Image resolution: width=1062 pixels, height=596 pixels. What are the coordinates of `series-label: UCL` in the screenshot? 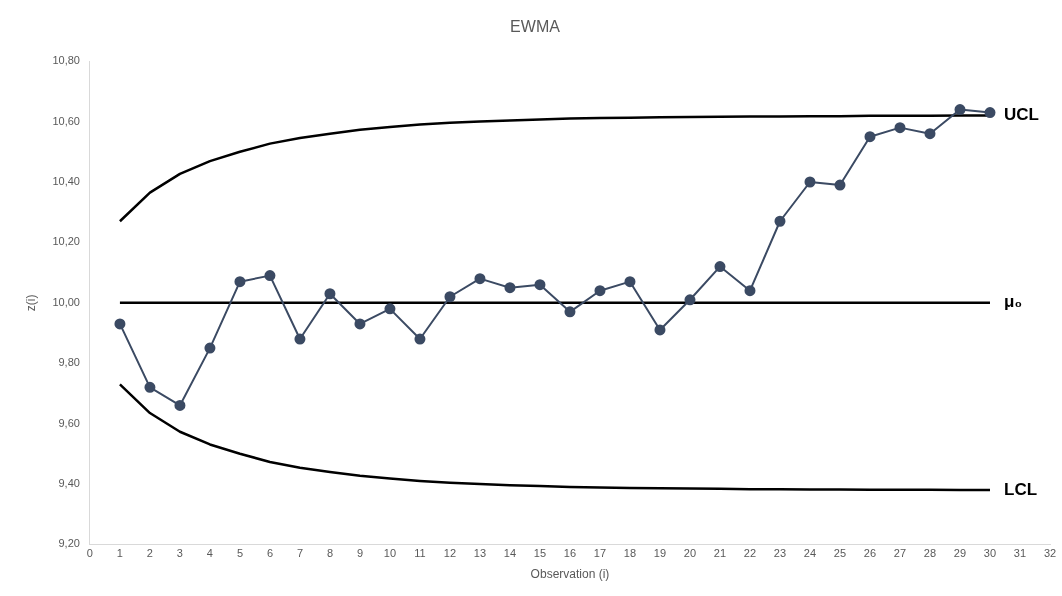 It's located at (1021, 115).